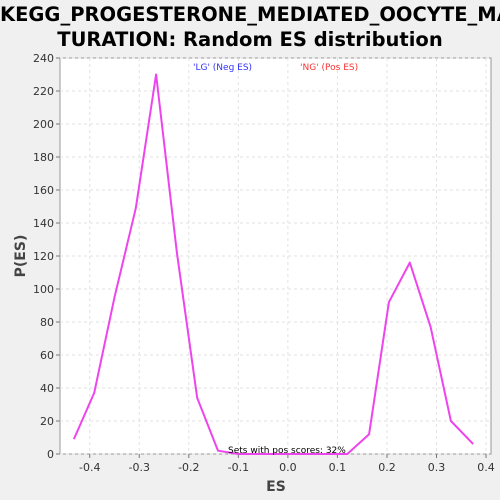 The image size is (500, 500). I want to click on y-tick-label: 120, so click(43, 256).